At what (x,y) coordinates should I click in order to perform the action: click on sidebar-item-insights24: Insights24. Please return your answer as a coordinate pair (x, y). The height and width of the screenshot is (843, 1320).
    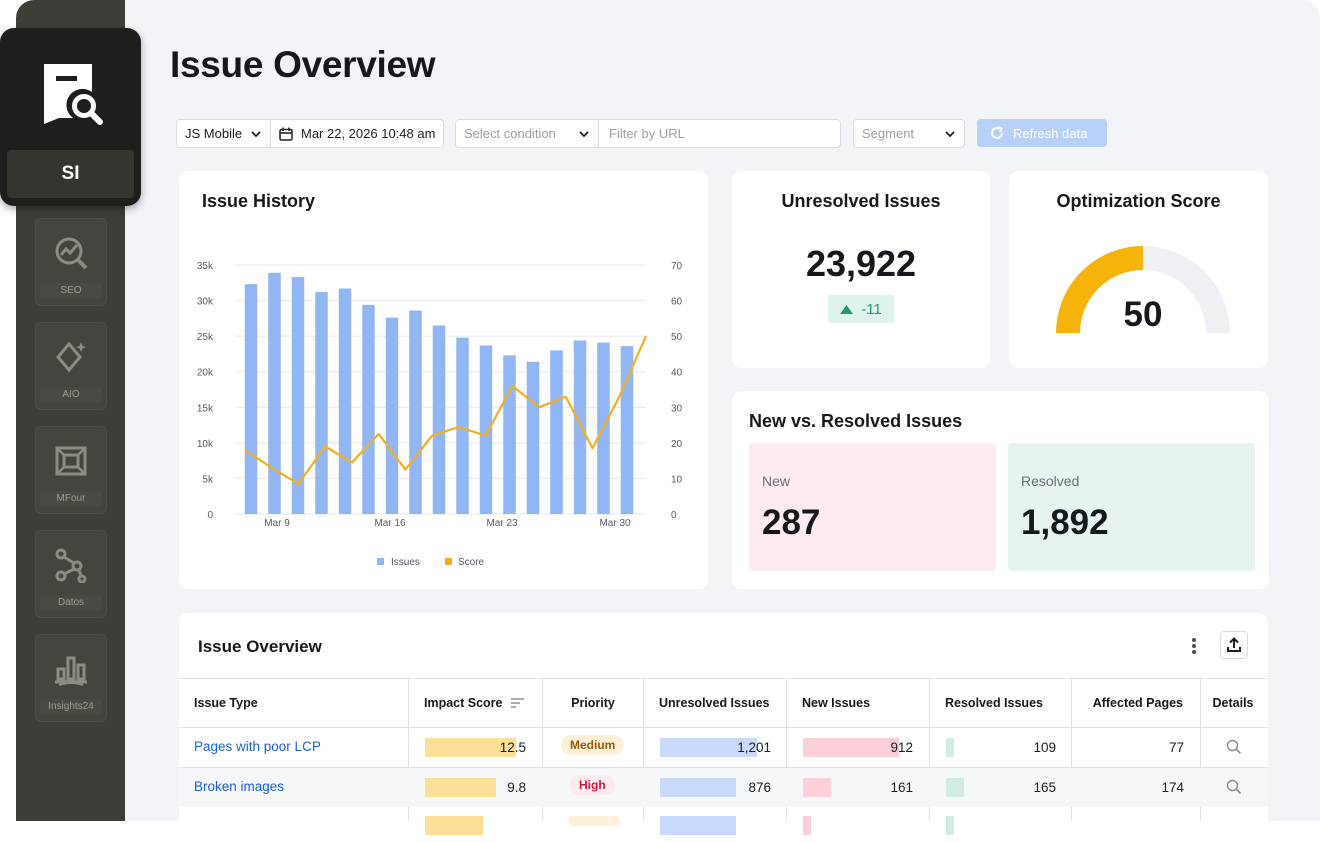
    Looking at the image, I should click on (71, 678).